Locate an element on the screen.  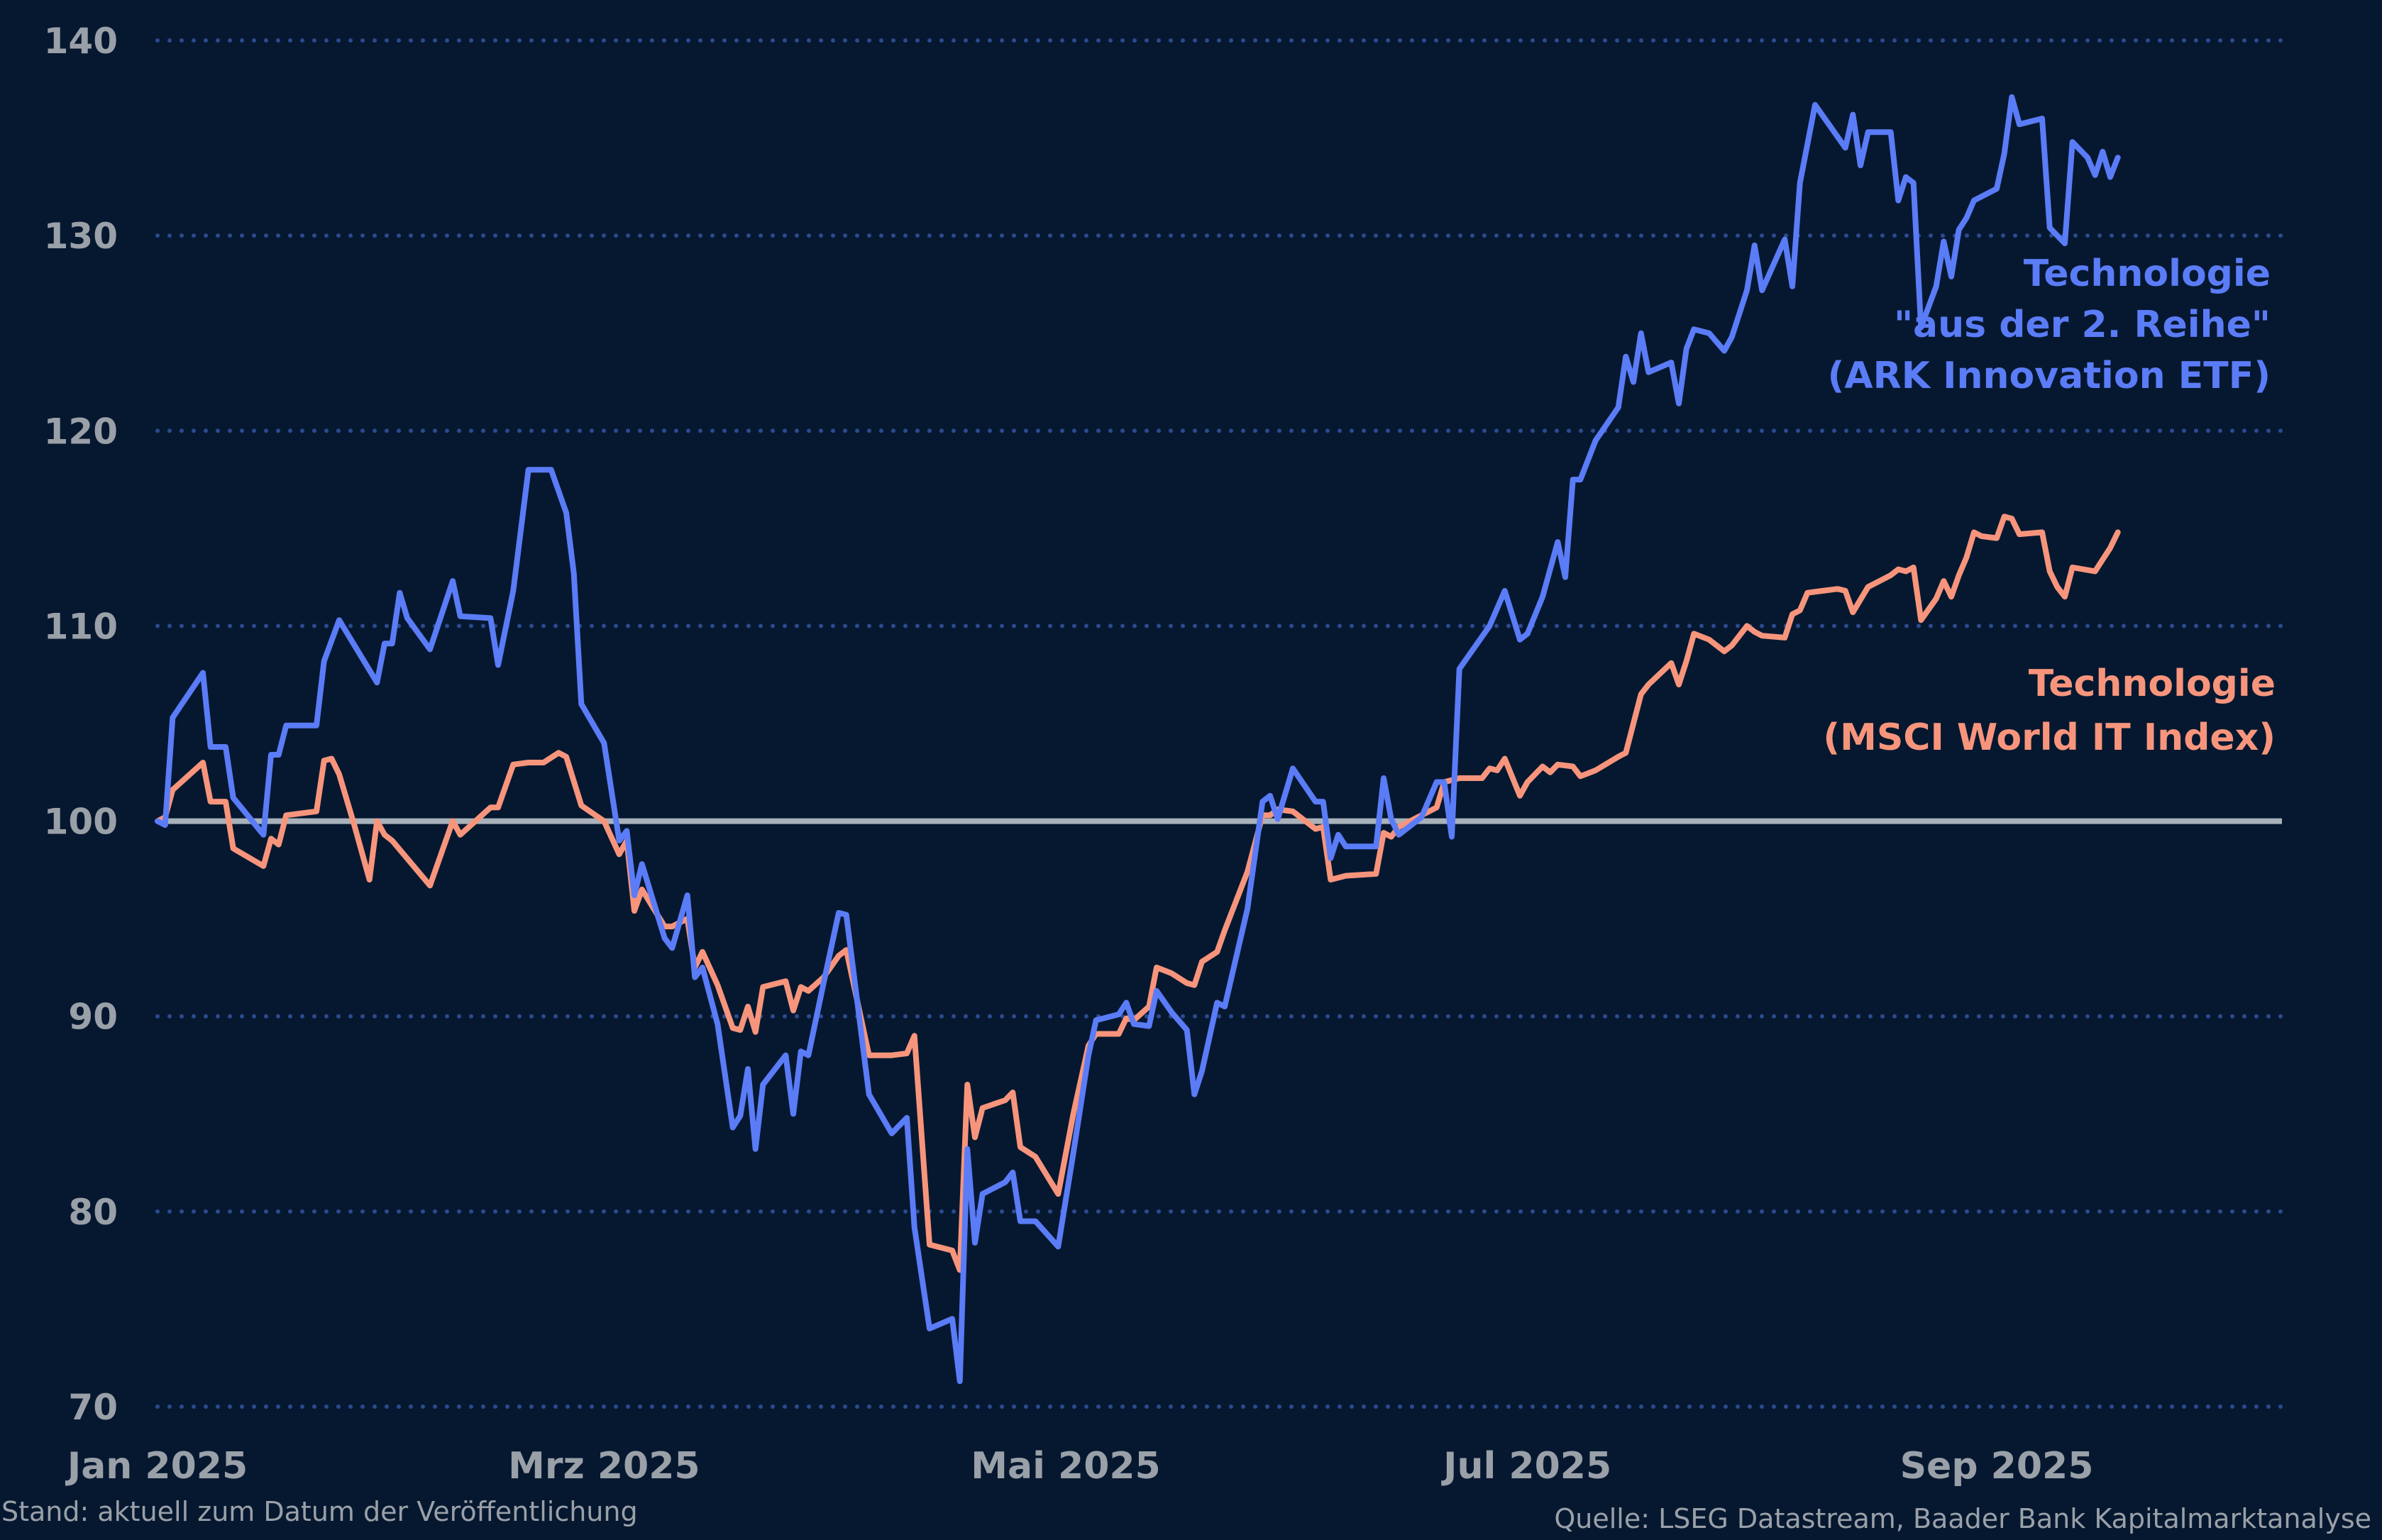
ark-label-line: "aus der 2. Reihe" is located at coordinates (2082, 325).